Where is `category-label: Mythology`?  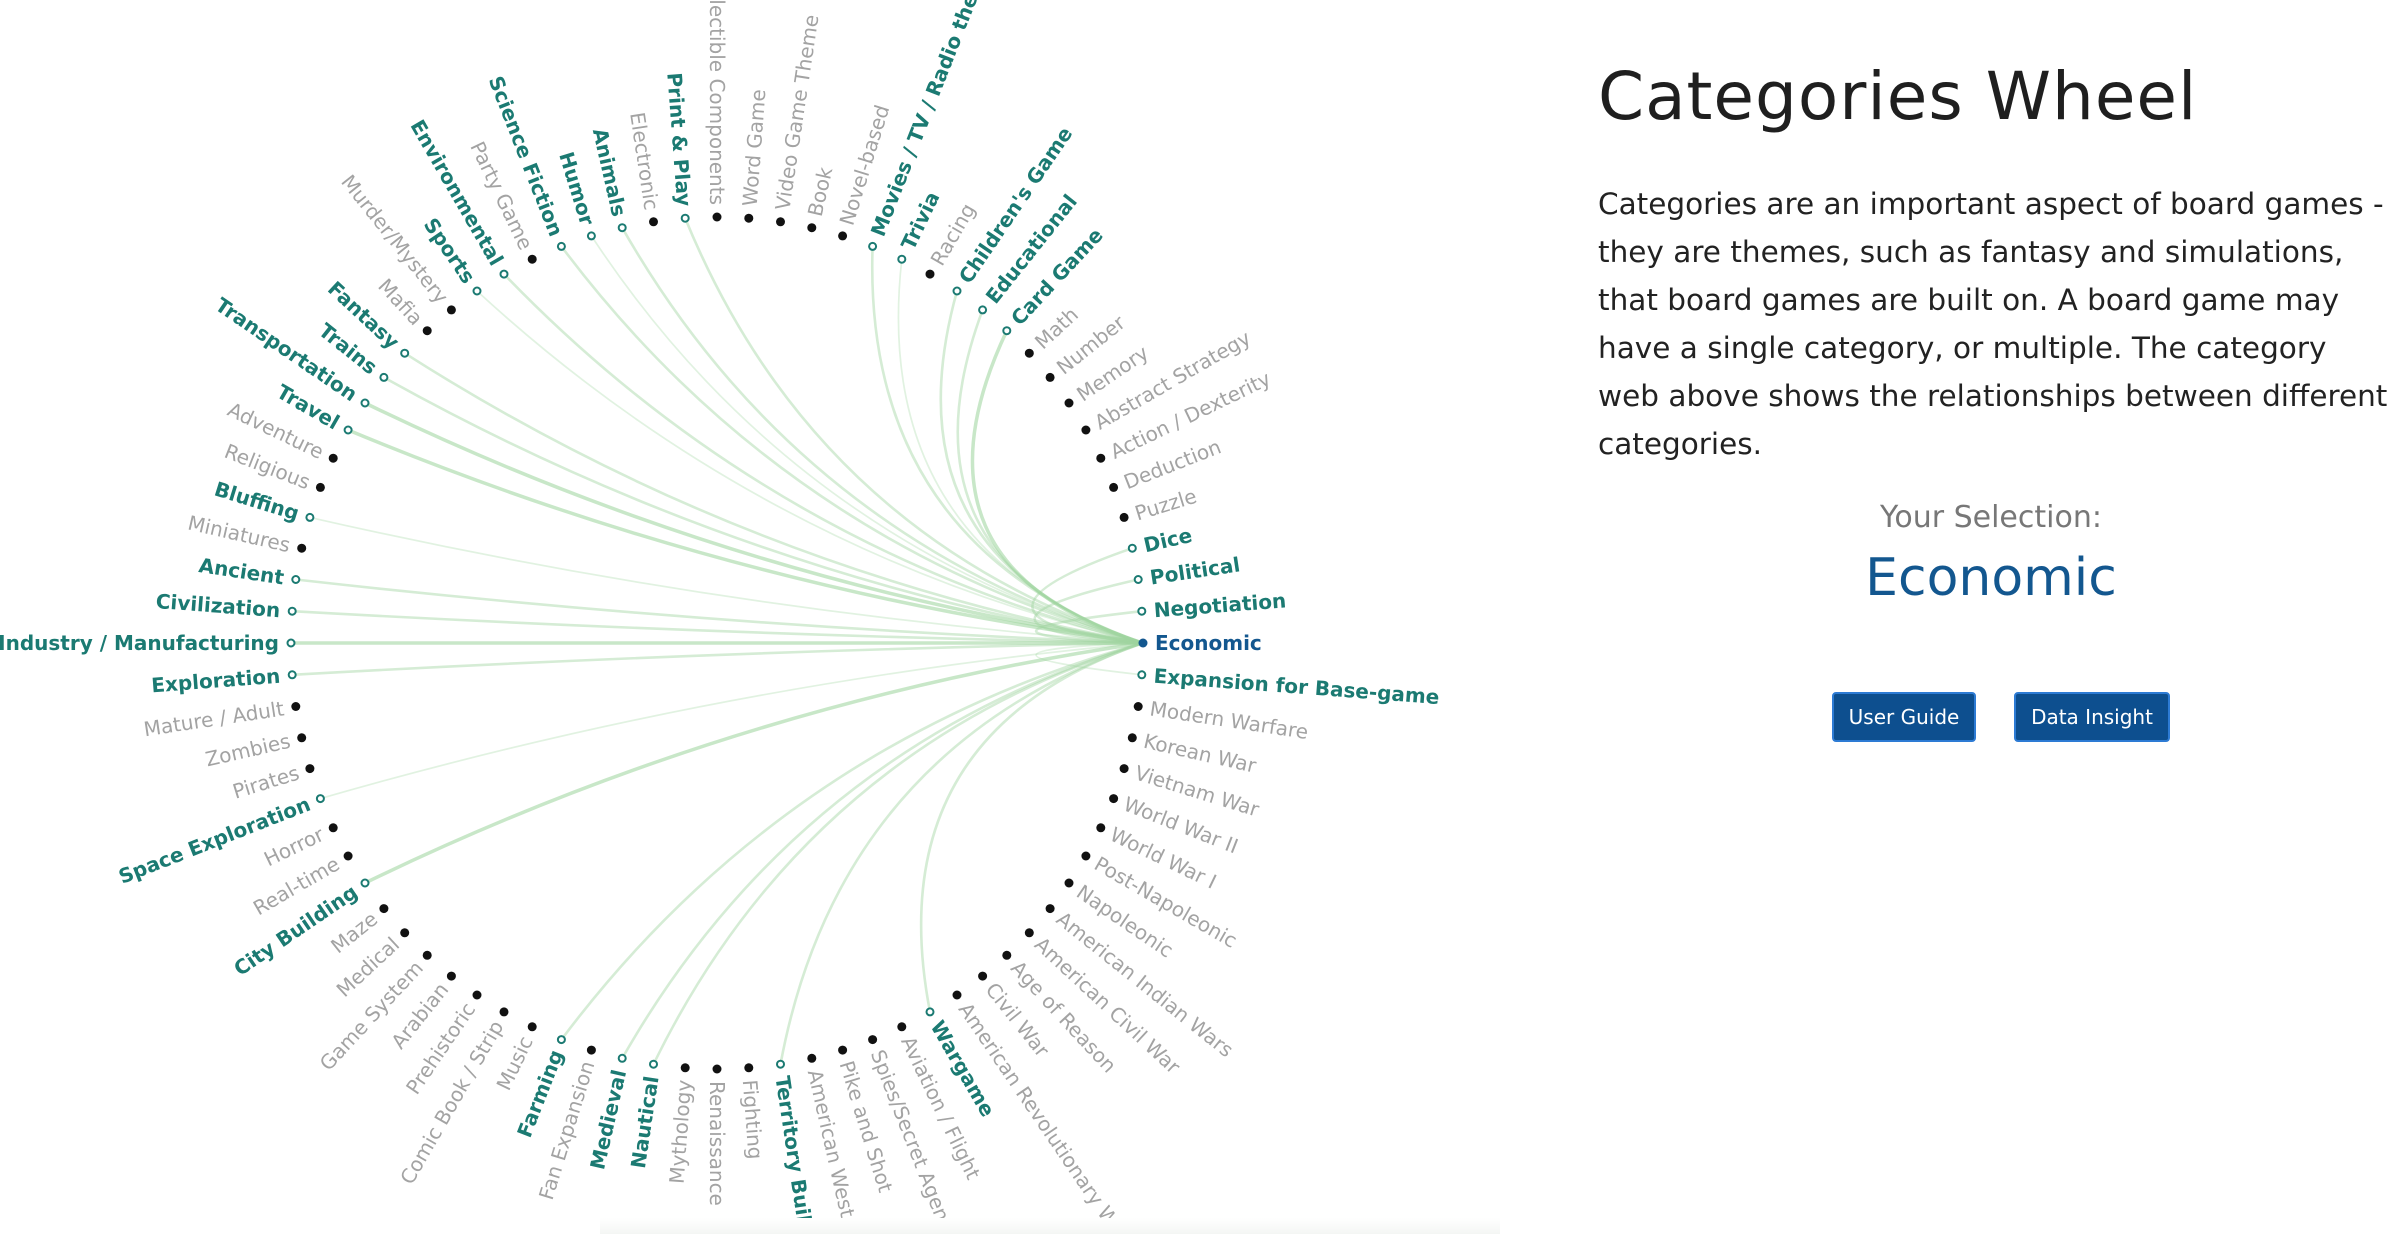 category-label: Mythology is located at coordinates (681, 1132).